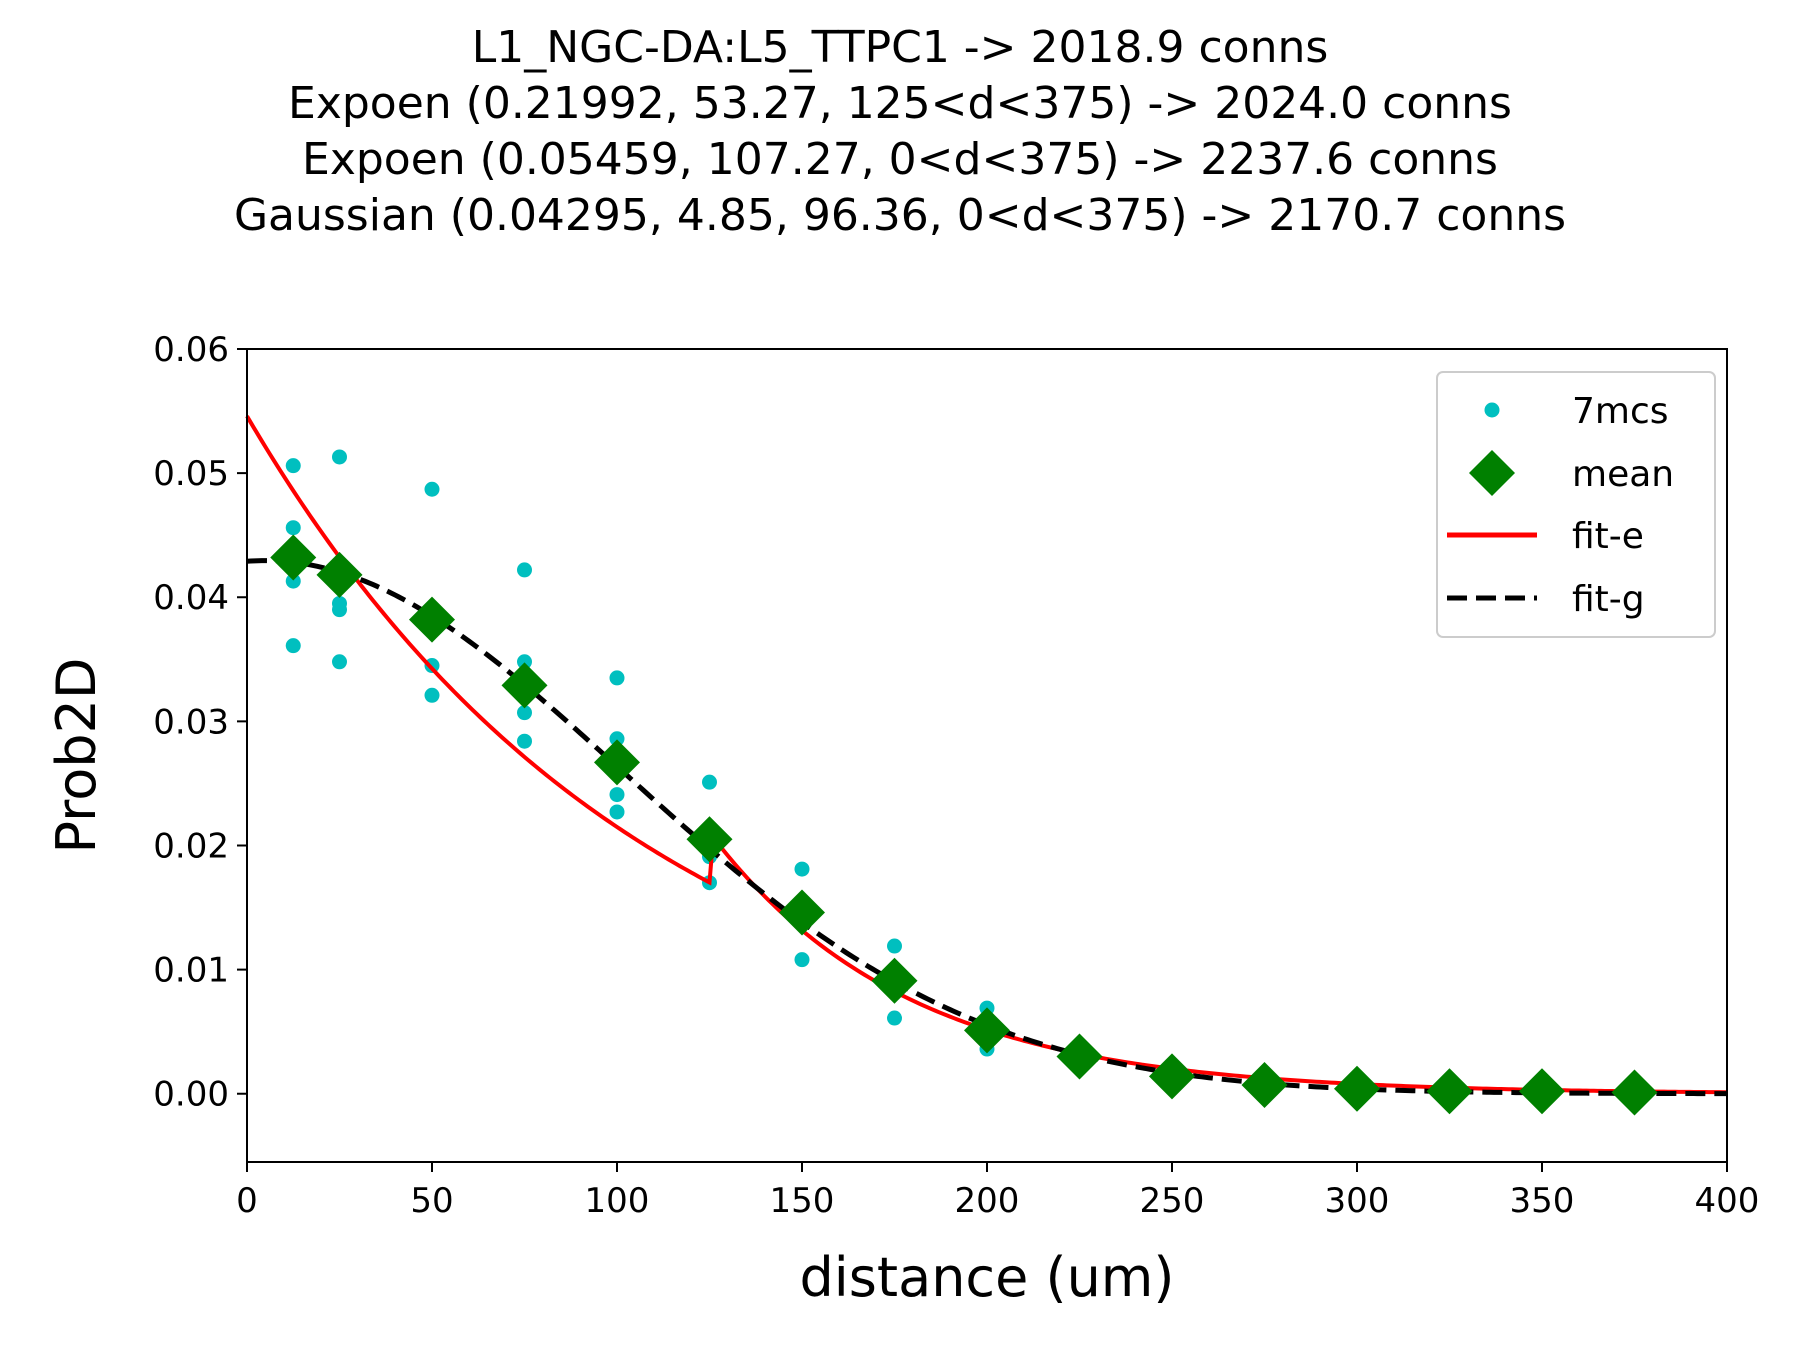  I want to click on y-tick-label: 0.05, so click(191, 474).